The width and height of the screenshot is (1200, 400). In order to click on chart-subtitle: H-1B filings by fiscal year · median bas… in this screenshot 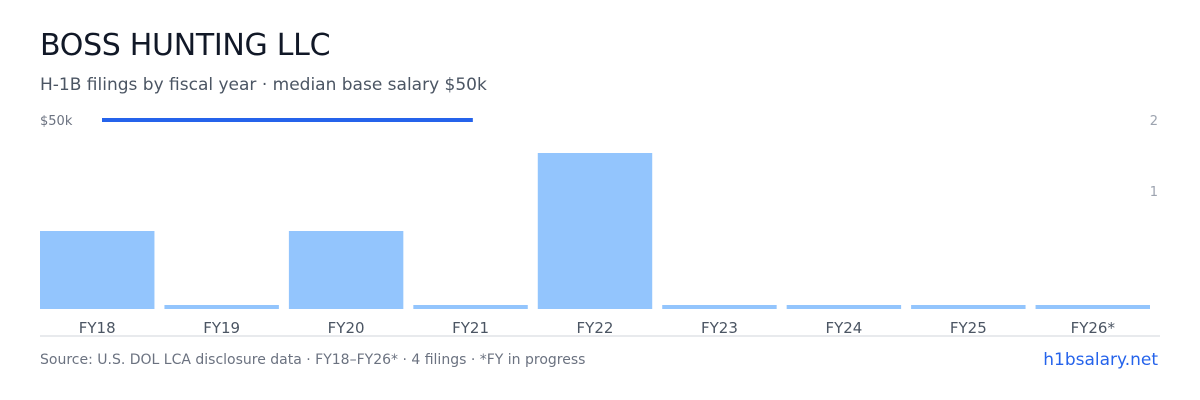, I will do `click(263, 85)`.